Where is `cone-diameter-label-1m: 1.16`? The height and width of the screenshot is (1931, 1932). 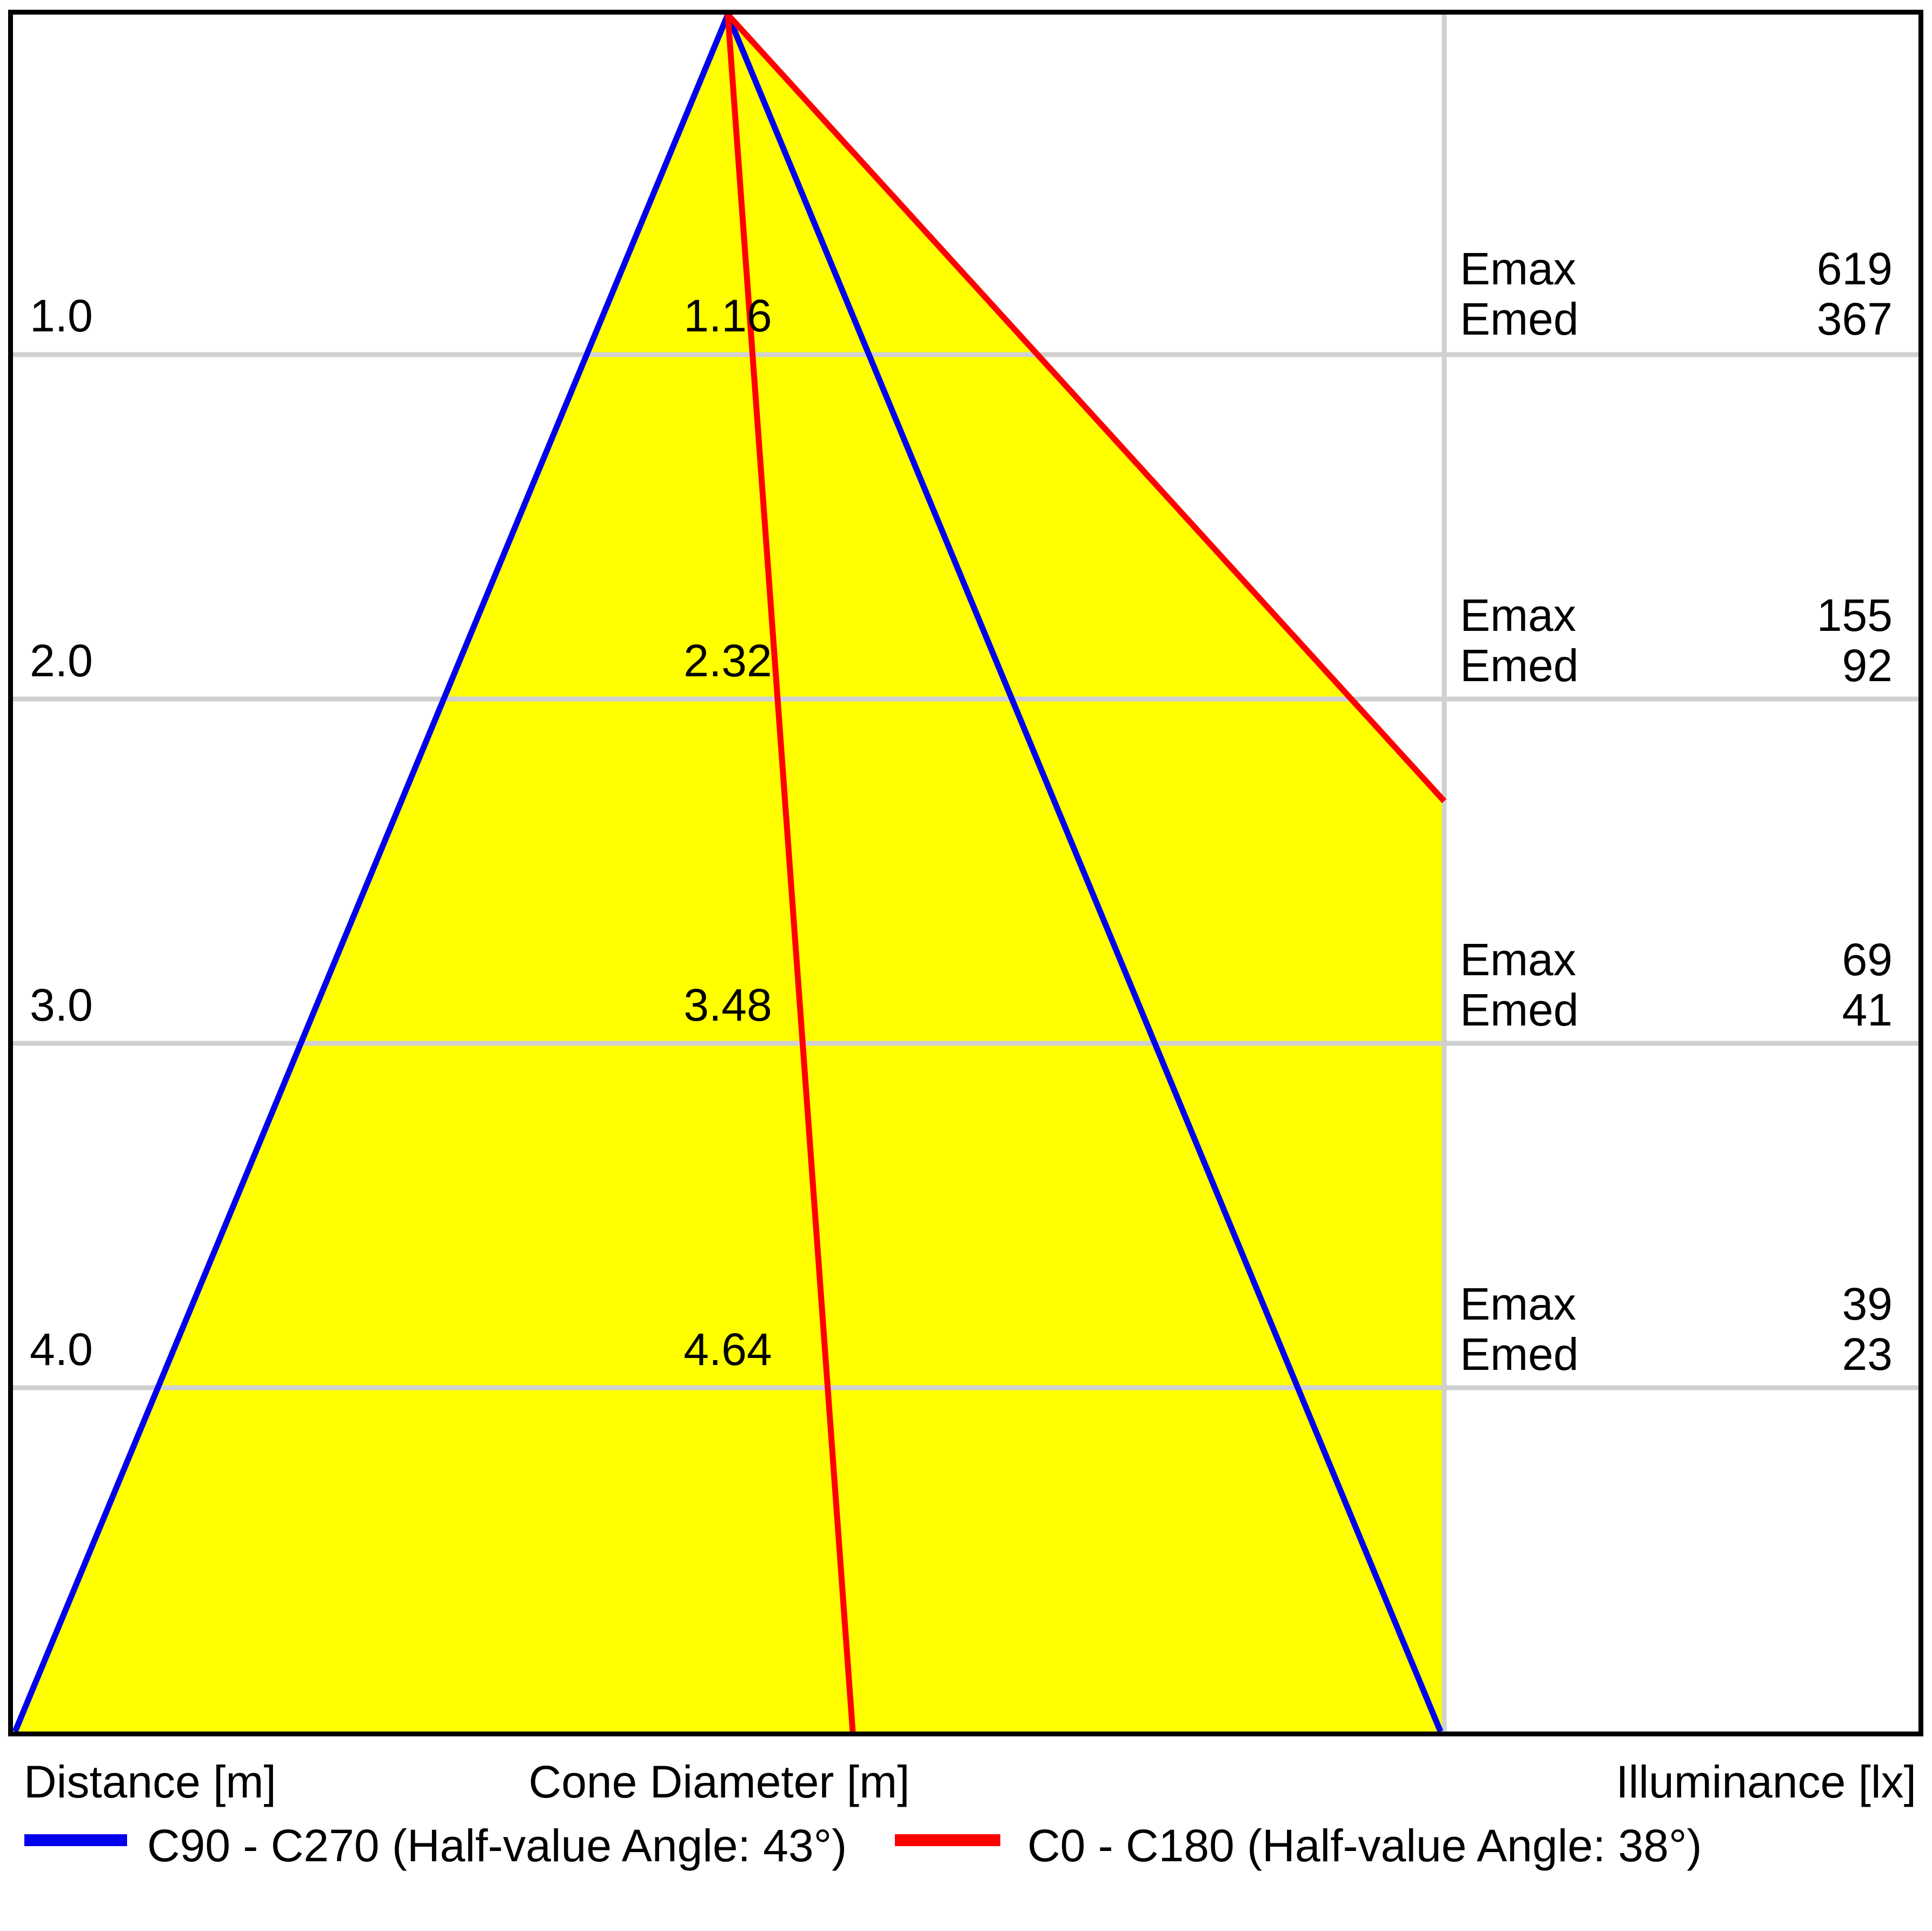 cone-diameter-label-1m: 1.16 is located at coordinates (728, 315).